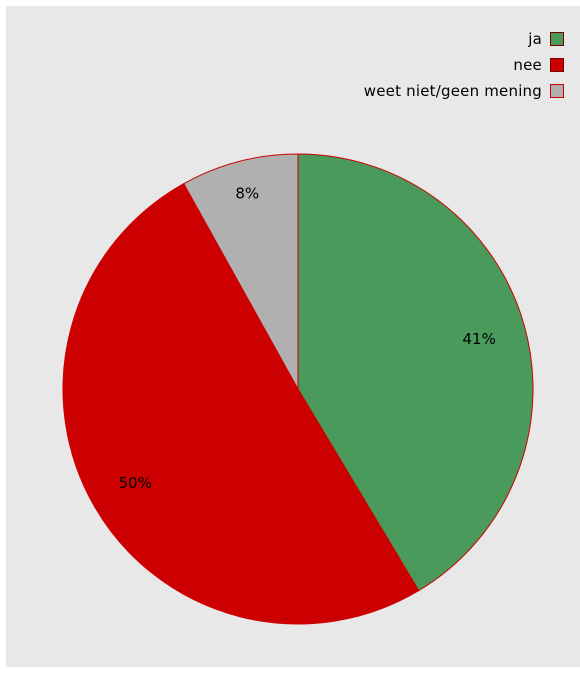  I want to click on slice-value-label-2: 8%, so click(247, 193).